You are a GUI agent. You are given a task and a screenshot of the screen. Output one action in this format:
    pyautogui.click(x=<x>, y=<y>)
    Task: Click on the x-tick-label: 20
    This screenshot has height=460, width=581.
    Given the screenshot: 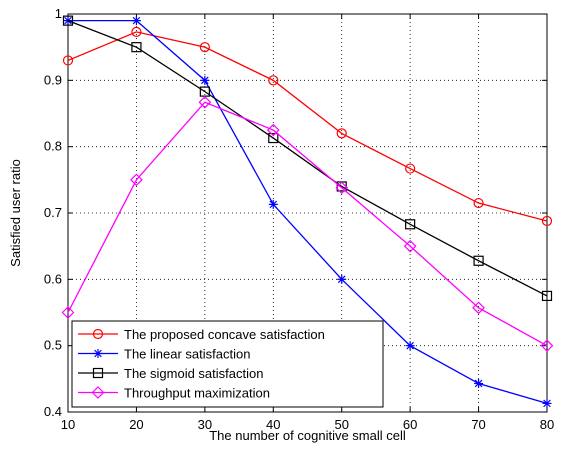 What is the action you would take?
    pyautogui.click(x=136, y=424)
    